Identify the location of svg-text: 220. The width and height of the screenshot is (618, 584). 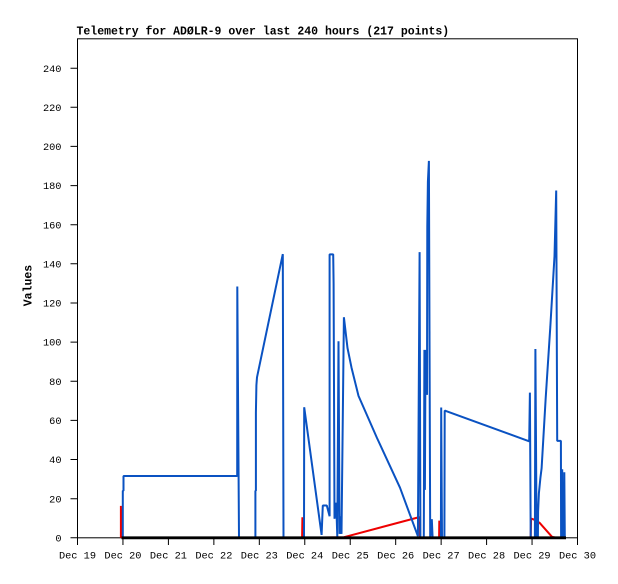
(52, 109).